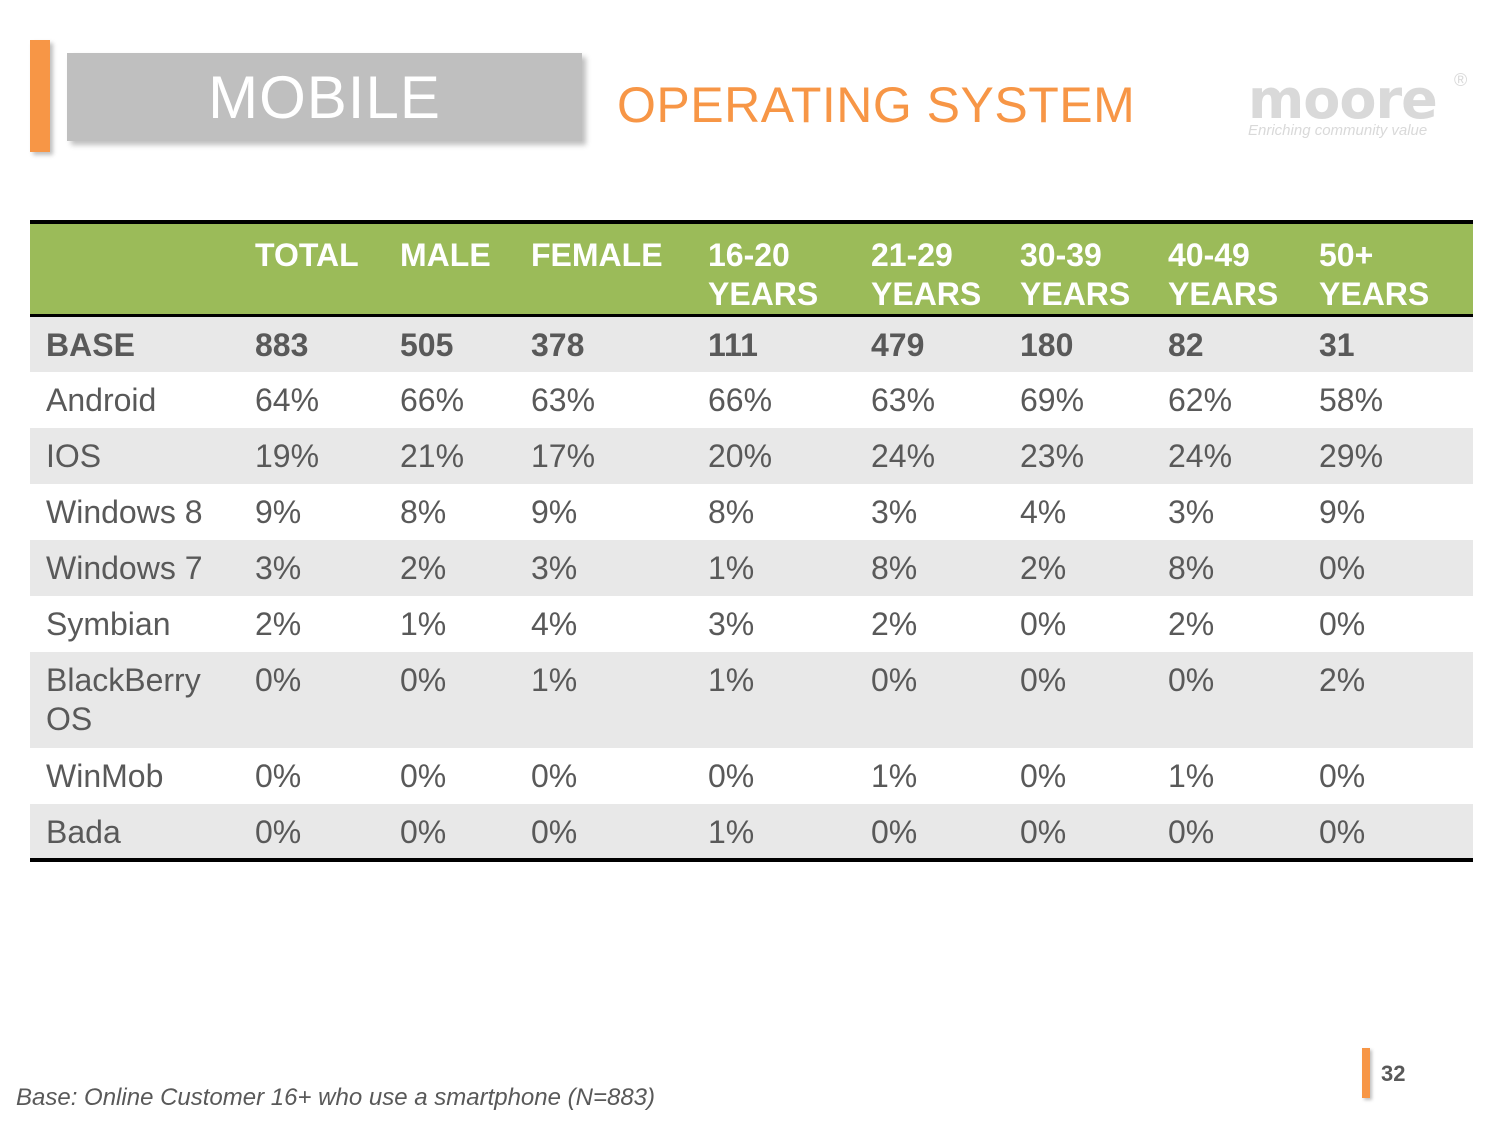  Describe the element at coordinates (1052, 399) in the screenshot. I see `table-cell: 69%` at that location.